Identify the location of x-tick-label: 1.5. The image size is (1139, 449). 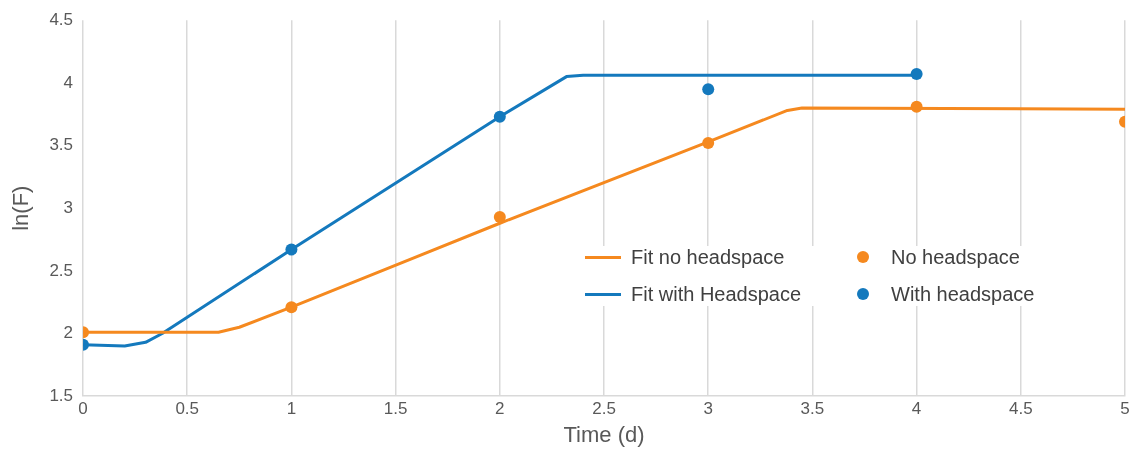
(395, 409).